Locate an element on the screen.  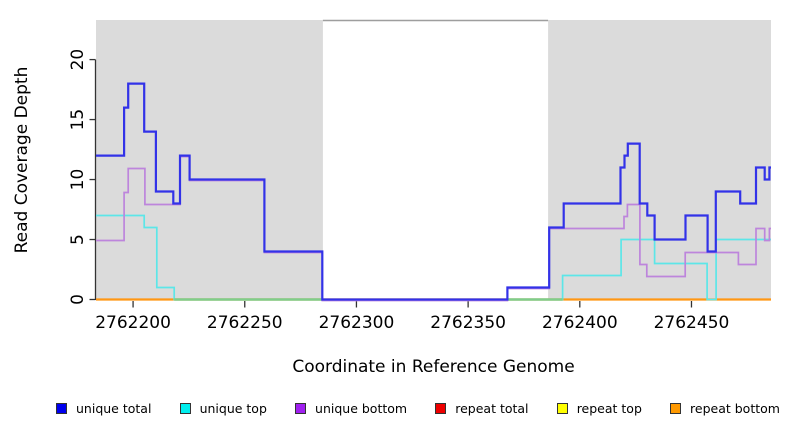
legend-swatch-repeat-total is located at coordinates (441, 408).